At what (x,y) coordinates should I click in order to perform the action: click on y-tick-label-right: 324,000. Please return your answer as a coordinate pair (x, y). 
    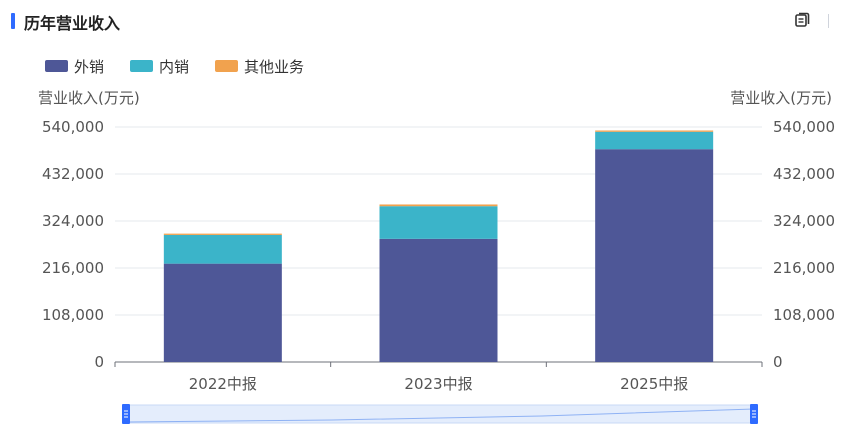
    Looking at the image, I should click on (804, 221).